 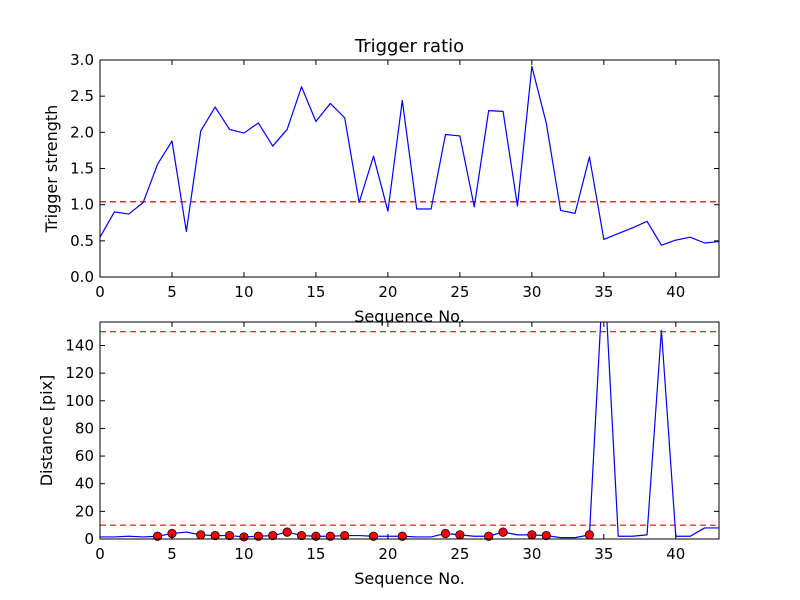 What do you see at coordinates (82, 205) in the screenshot?
I see `y-tick-label: 1.0` at bounding box center [82, 205].